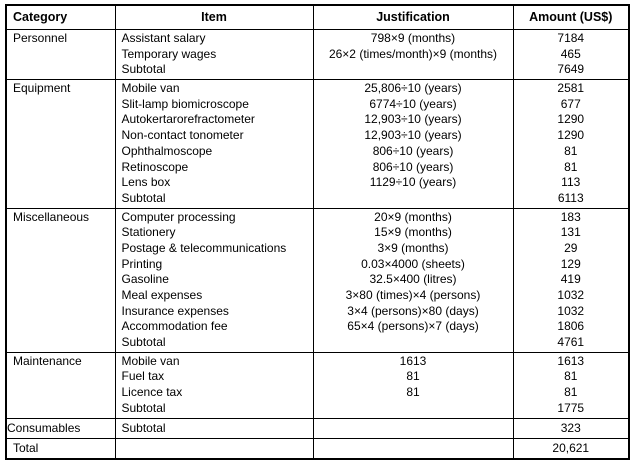 This screenshot has width=633, height=460. I want to click on justification-value: 1613, so click(413, 360).